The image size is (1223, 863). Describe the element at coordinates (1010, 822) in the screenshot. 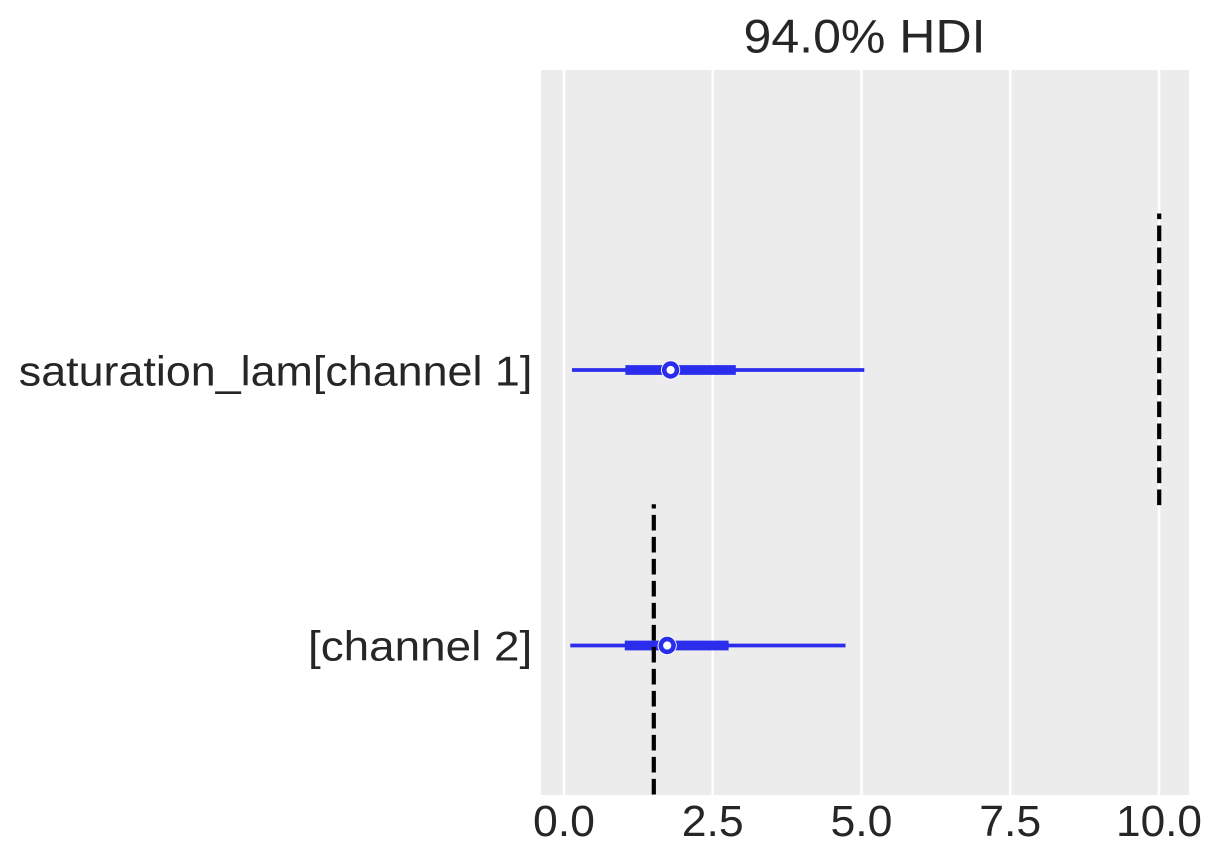

I see `svg-text: 7.5` at that location.